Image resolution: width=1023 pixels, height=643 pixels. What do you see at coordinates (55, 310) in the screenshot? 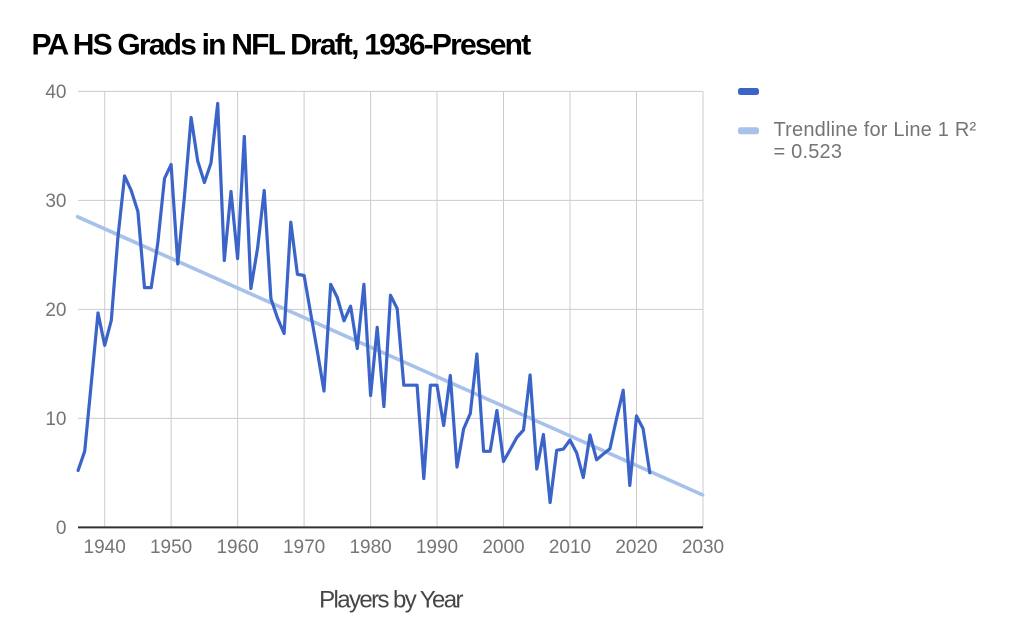
I see `svg-text: 20` at bounding box center [55, 310].